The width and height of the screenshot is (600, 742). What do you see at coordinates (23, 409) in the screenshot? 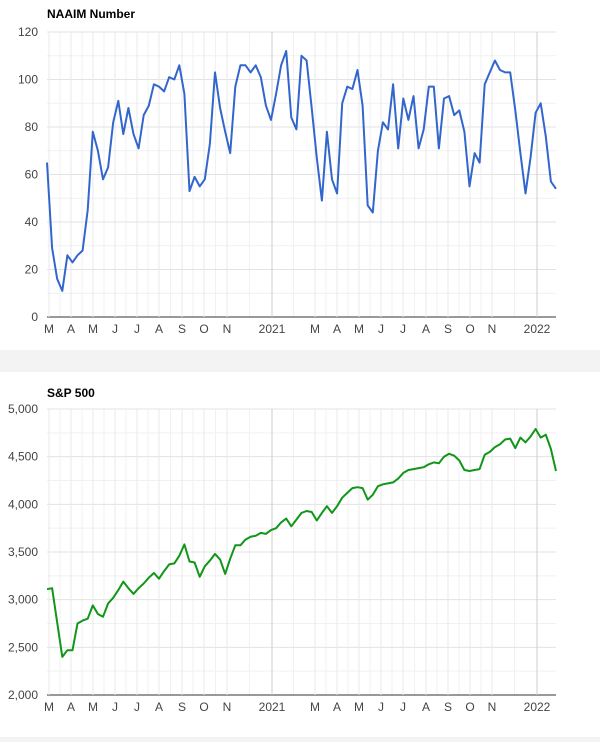
I see `y-tick-label: 5,000` at bounding box center [23, 409].